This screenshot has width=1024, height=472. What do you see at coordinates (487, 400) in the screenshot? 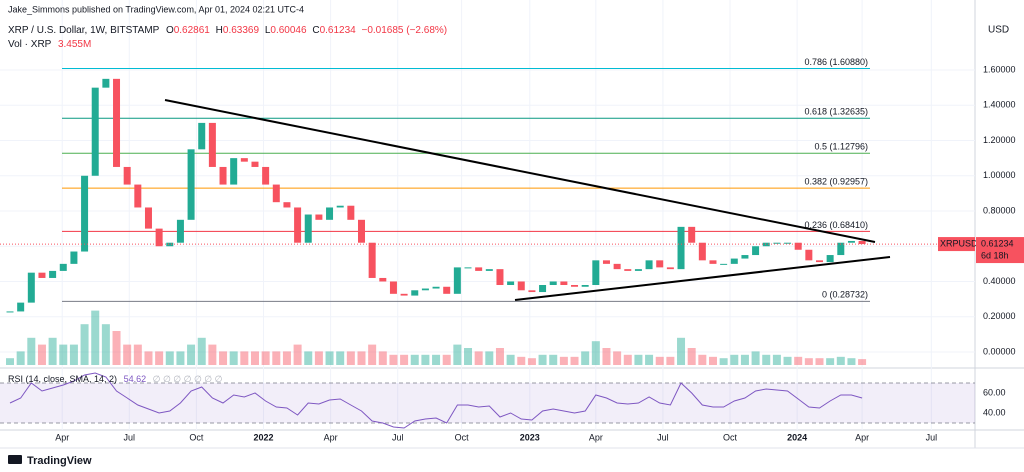
I see `rsi-pane` at bounding box center [487, 400].